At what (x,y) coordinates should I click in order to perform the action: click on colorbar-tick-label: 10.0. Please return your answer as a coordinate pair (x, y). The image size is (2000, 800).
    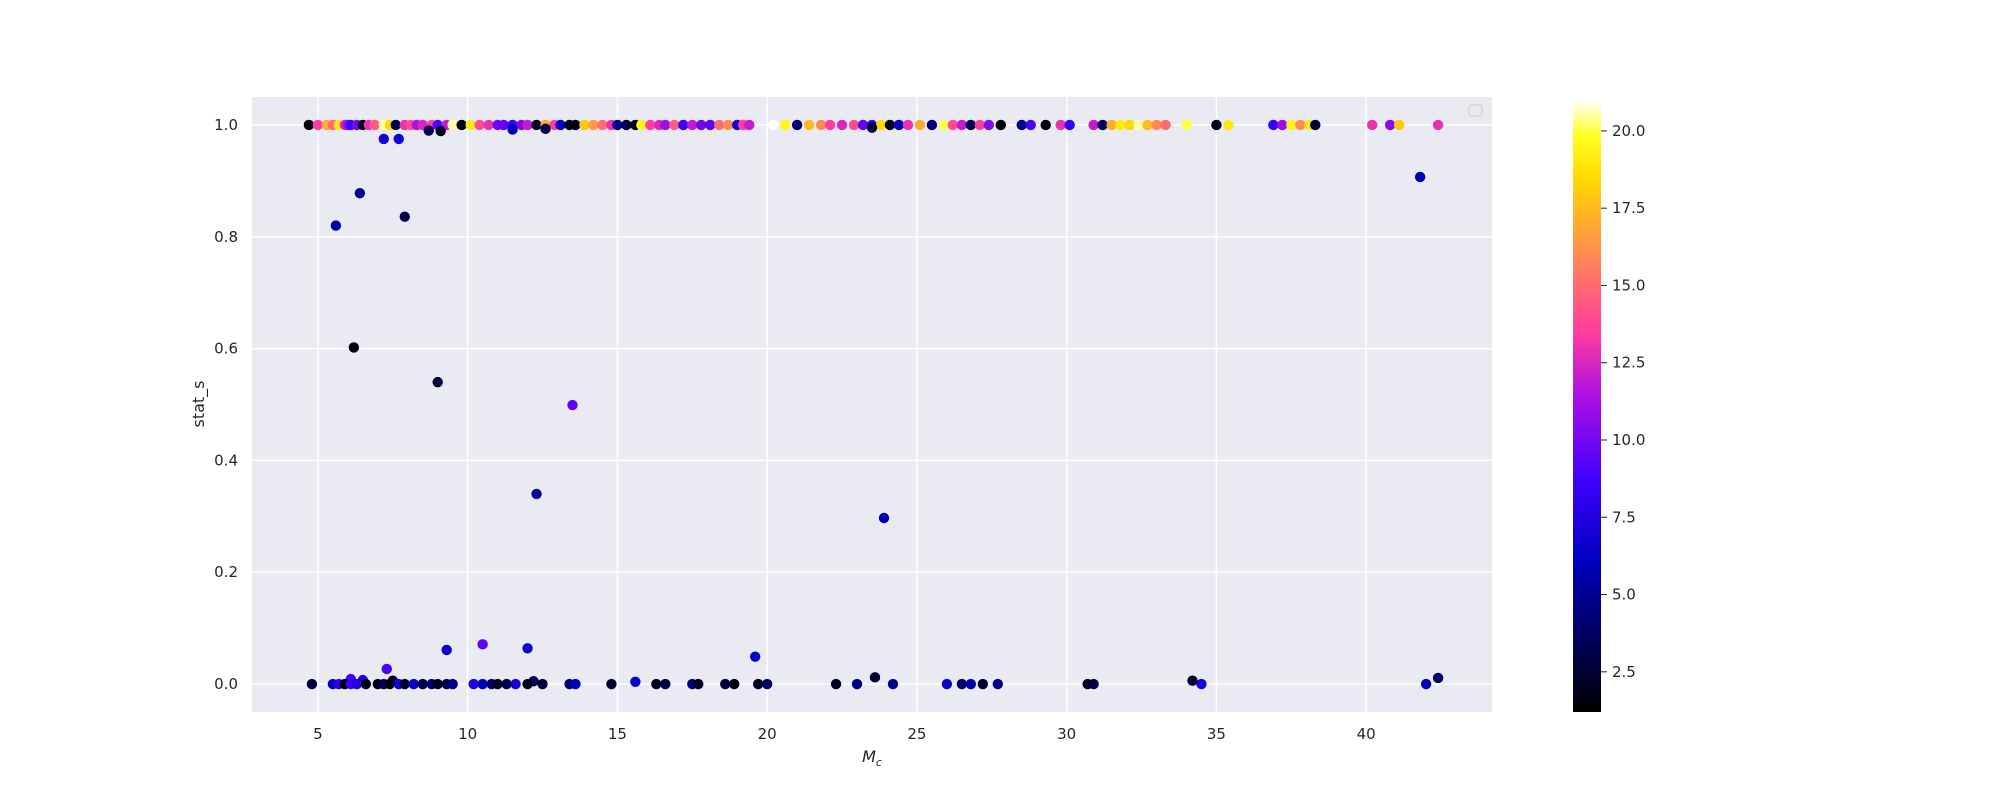
    Looking at the image, I should click on (1628, 440).